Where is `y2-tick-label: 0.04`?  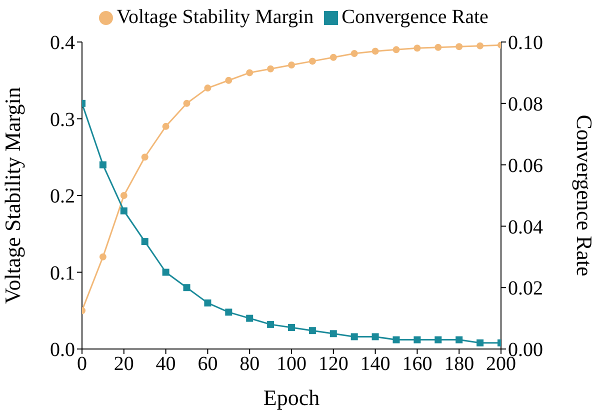
y2-tick-label: 0.04 is located at coordinates (525, 227).